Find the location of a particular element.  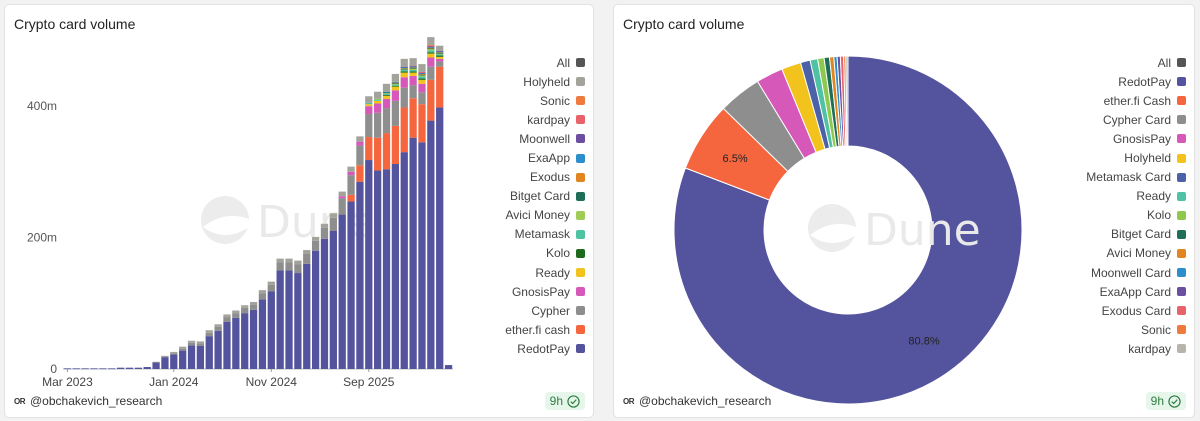

legend-item: Exodus is located at coordinates (545, 177).